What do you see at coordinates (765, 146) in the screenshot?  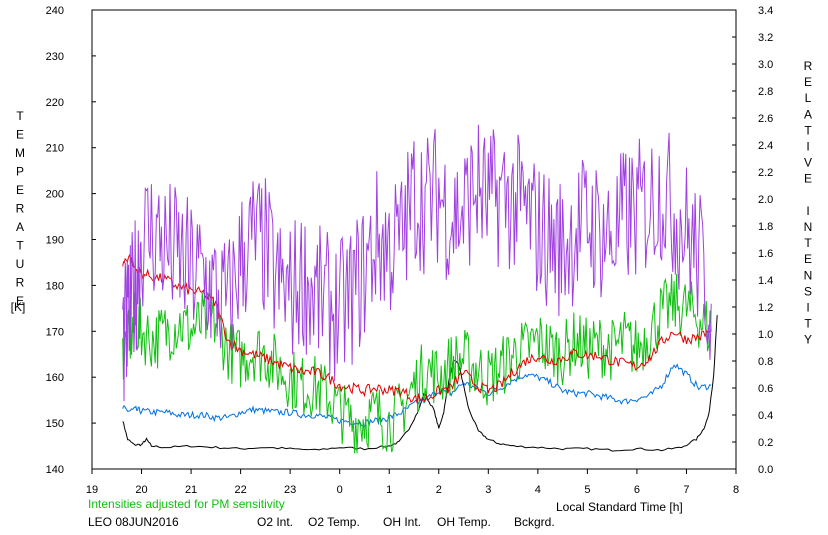 I see `right-tick-label: 2.4` at bounding box center [765, 146].